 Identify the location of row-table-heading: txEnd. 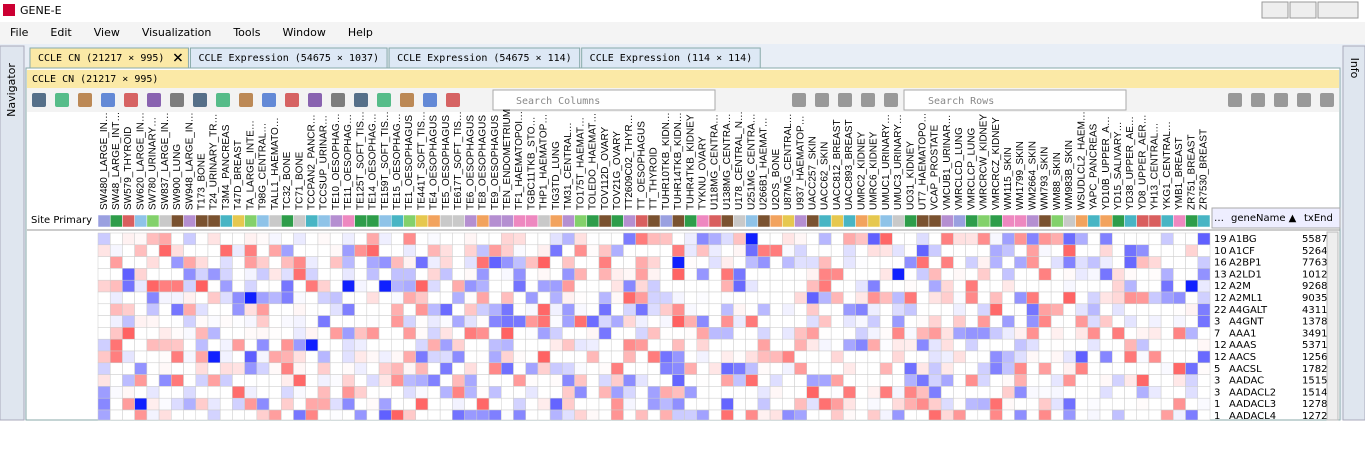
(1318, 218).